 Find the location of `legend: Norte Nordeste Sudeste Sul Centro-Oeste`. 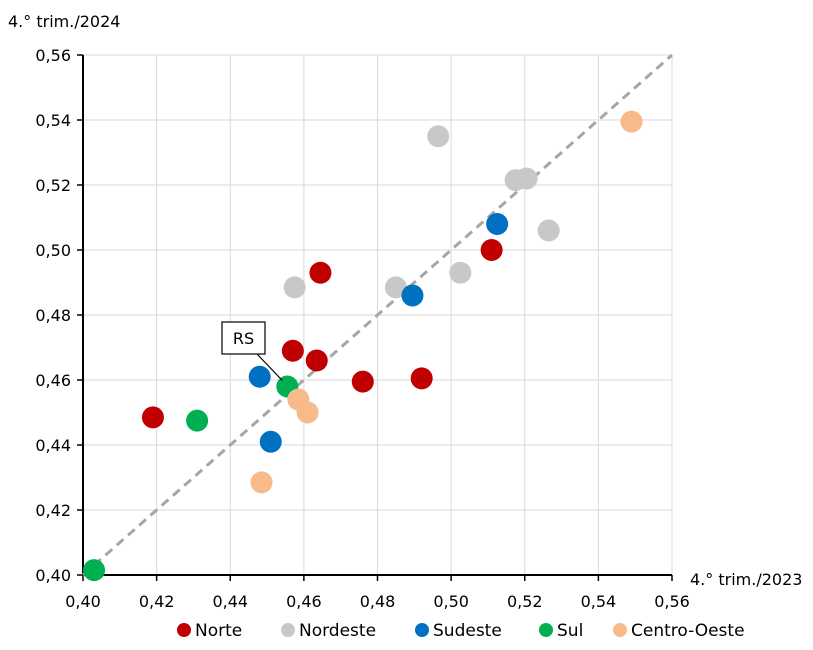

legend: Norte Nordeste Sudeste Sul Centro-Oeste is located at coordinates (461, 631).